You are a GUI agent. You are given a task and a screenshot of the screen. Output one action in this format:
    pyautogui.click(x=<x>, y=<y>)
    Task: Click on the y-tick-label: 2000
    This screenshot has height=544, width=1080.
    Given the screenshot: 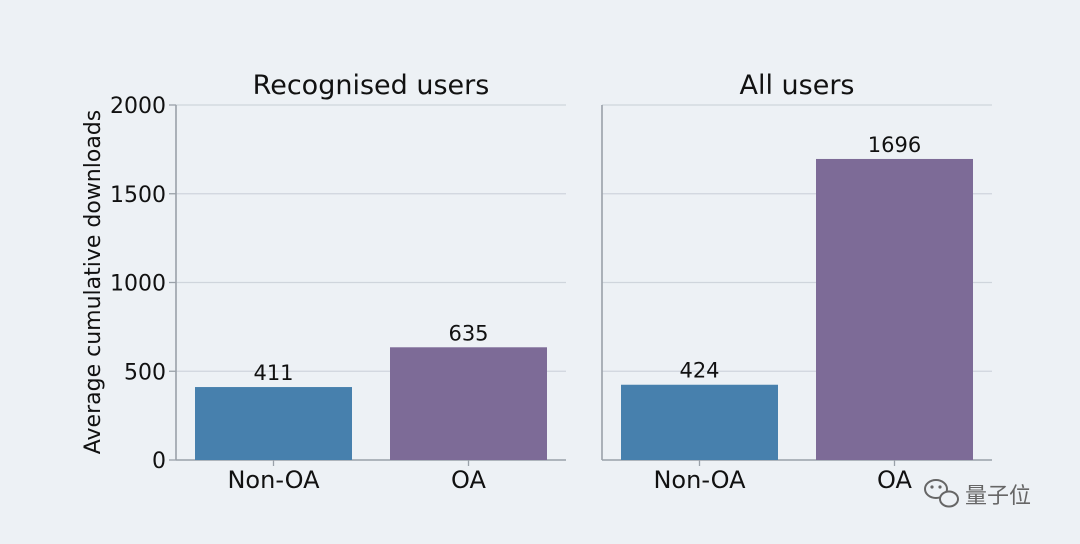 What is the action you would take?
    pyautogui.click(x=138, y=106)
    